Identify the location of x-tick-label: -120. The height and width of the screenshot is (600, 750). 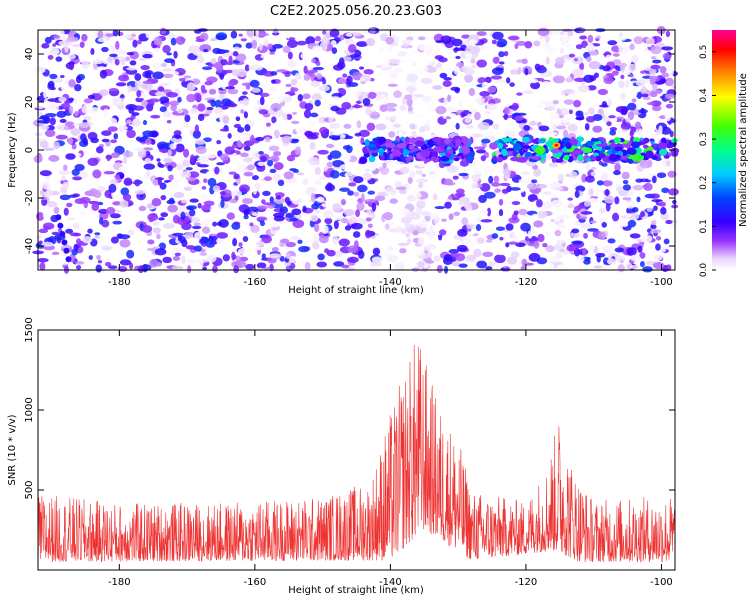
(526, 282).